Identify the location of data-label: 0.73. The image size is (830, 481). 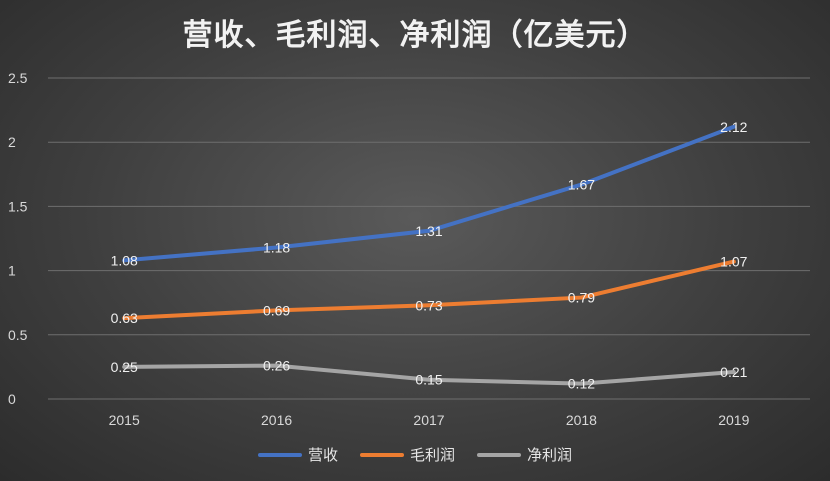
(428, 305).